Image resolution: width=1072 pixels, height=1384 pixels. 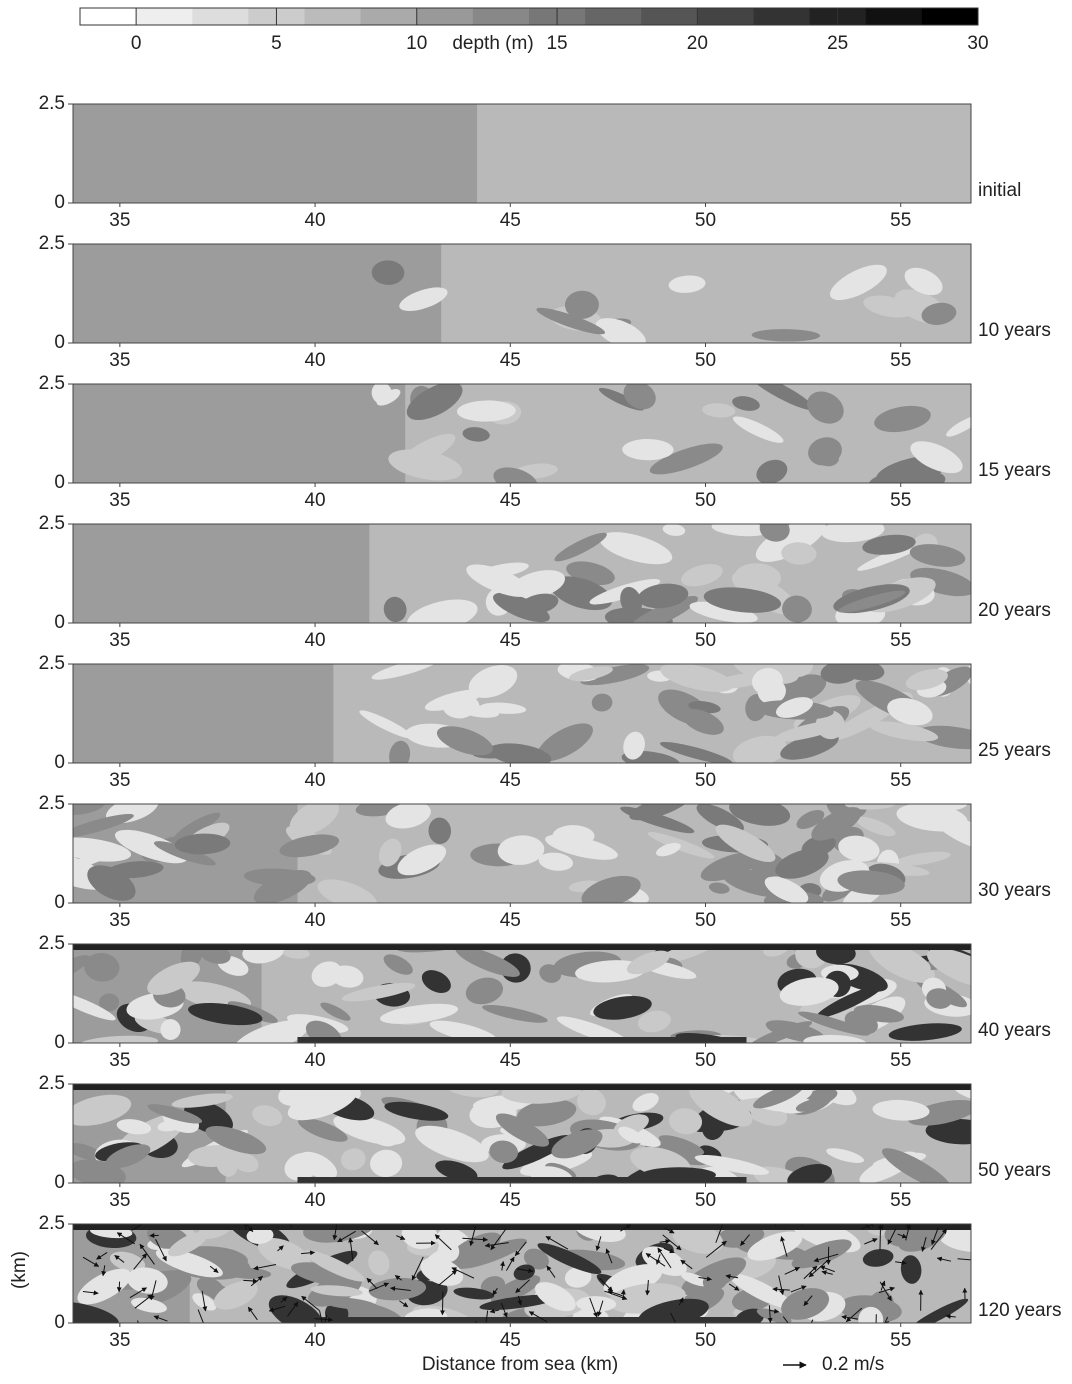 What do you see at coordinates (1014, 750) in the screenshot?
I see `panel-label: 25 years` at bounding box center [1014, 750].